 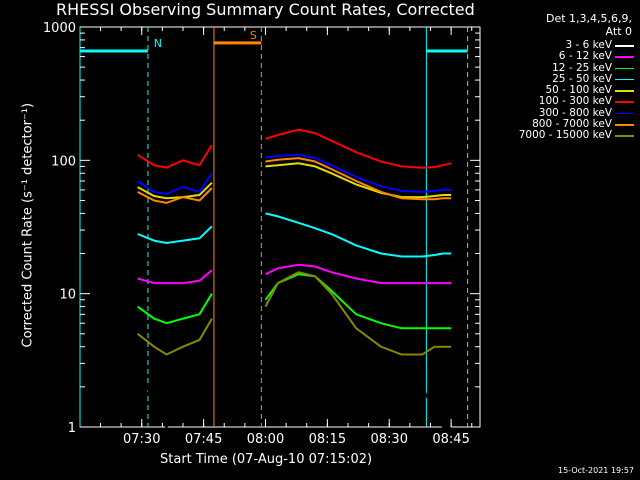 What do you see at coordinates (588, 45) in the screenshot?
I see `legend-label: 3 - 6 keV` at bounding box center [588, 45].